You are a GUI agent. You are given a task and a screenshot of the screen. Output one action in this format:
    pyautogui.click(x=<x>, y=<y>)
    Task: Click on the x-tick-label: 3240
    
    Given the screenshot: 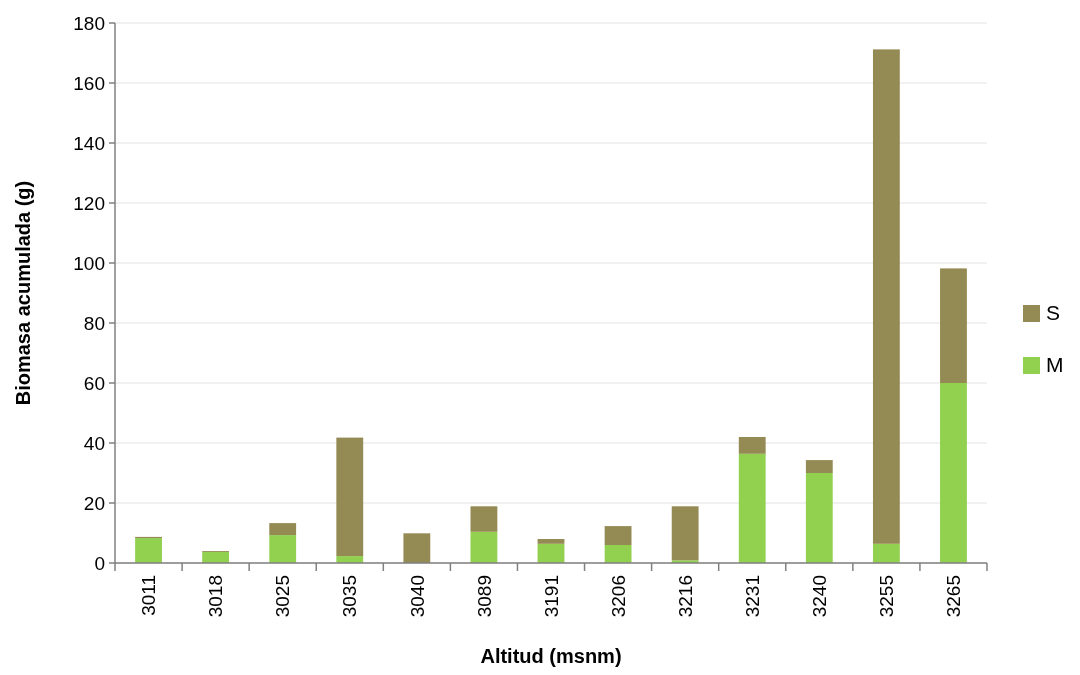 What is the action you would take?
    pyautogui.click(x=819, y=596)
    